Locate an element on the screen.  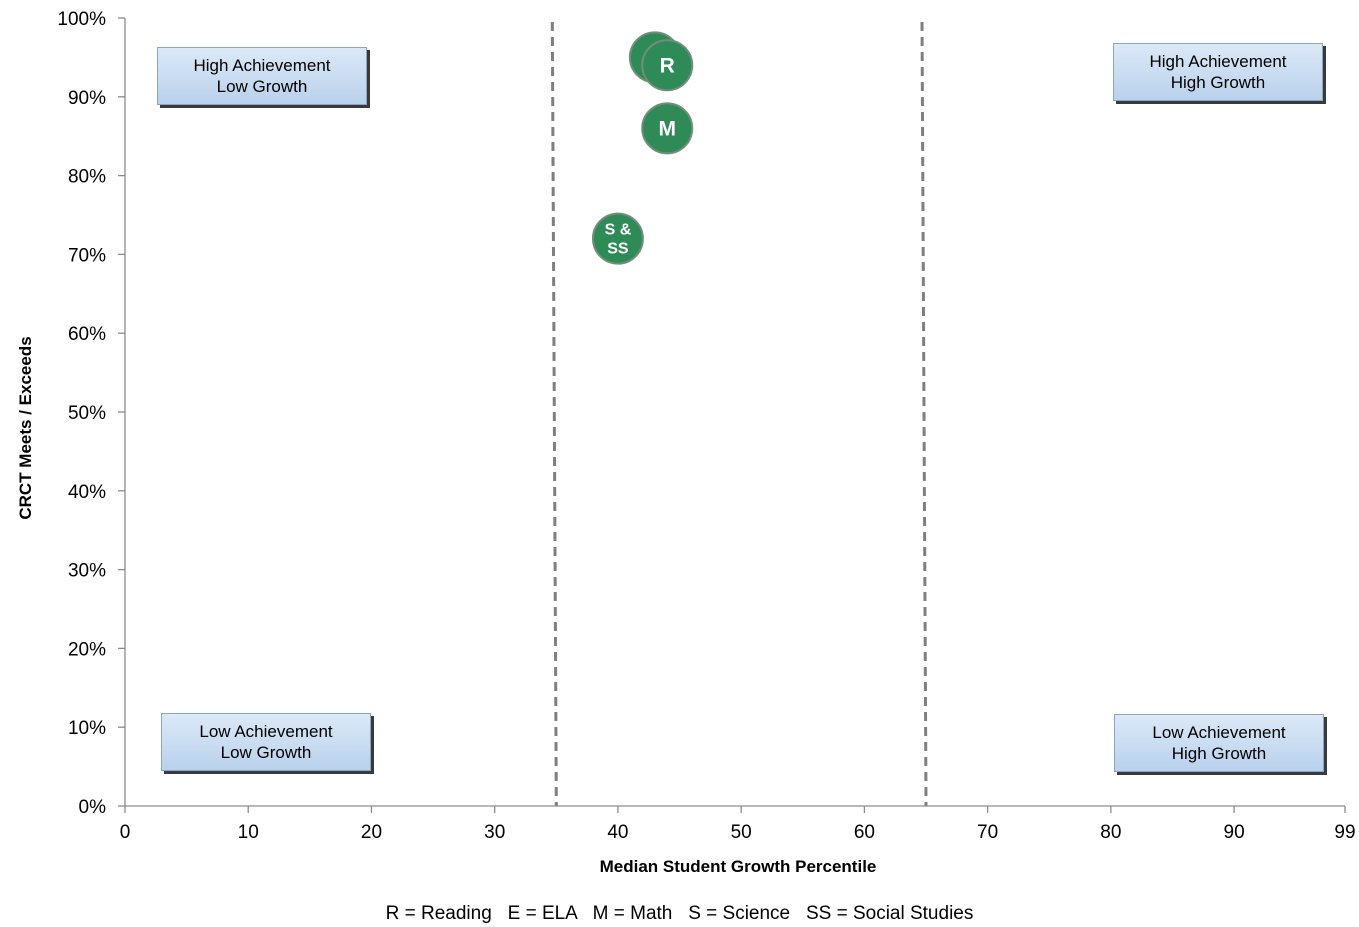
y-tick-label: 20% is located at coordinates (87, 649).